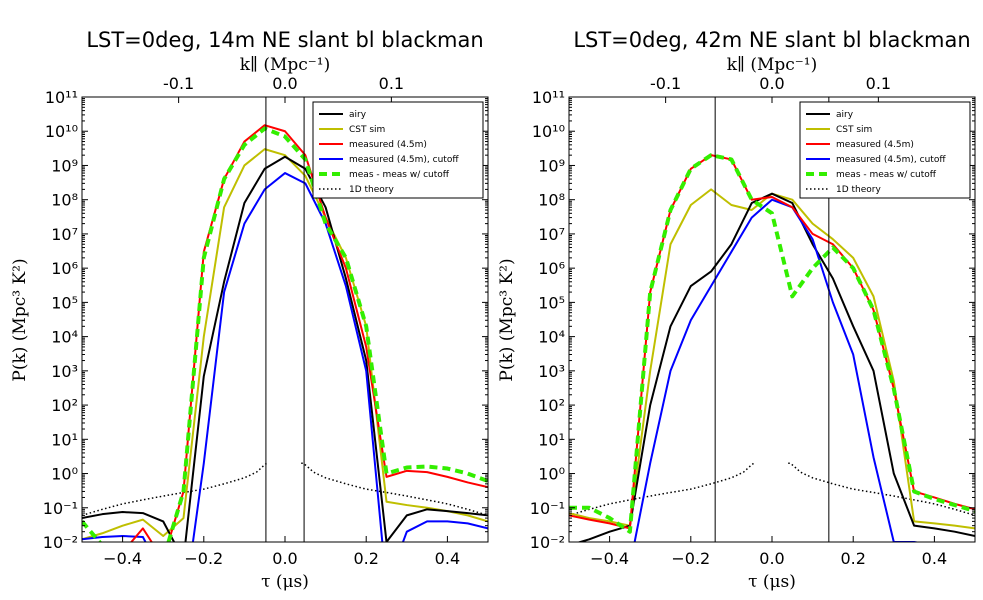  What do you see at coordinates (507, 319) in the screenshot?
I see `panel-2-ylabel: P(k) (Mpc³ K²)` at bounding box center [507, 319].